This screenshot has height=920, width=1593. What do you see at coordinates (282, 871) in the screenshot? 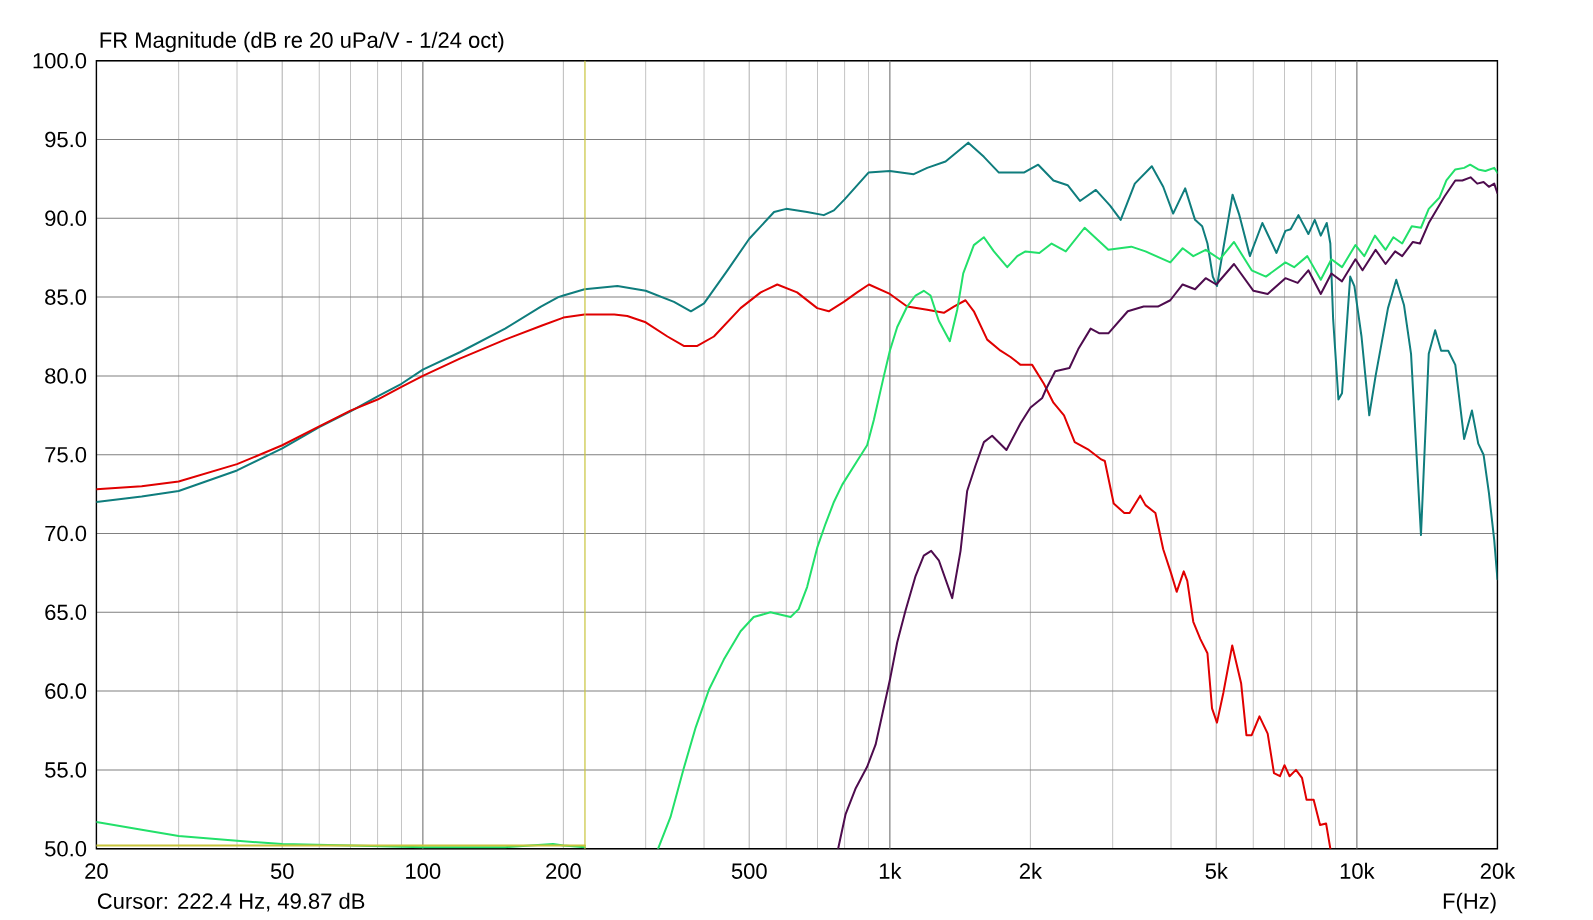
I see `x-tick-label: 50` at bounding box center [282, 871].